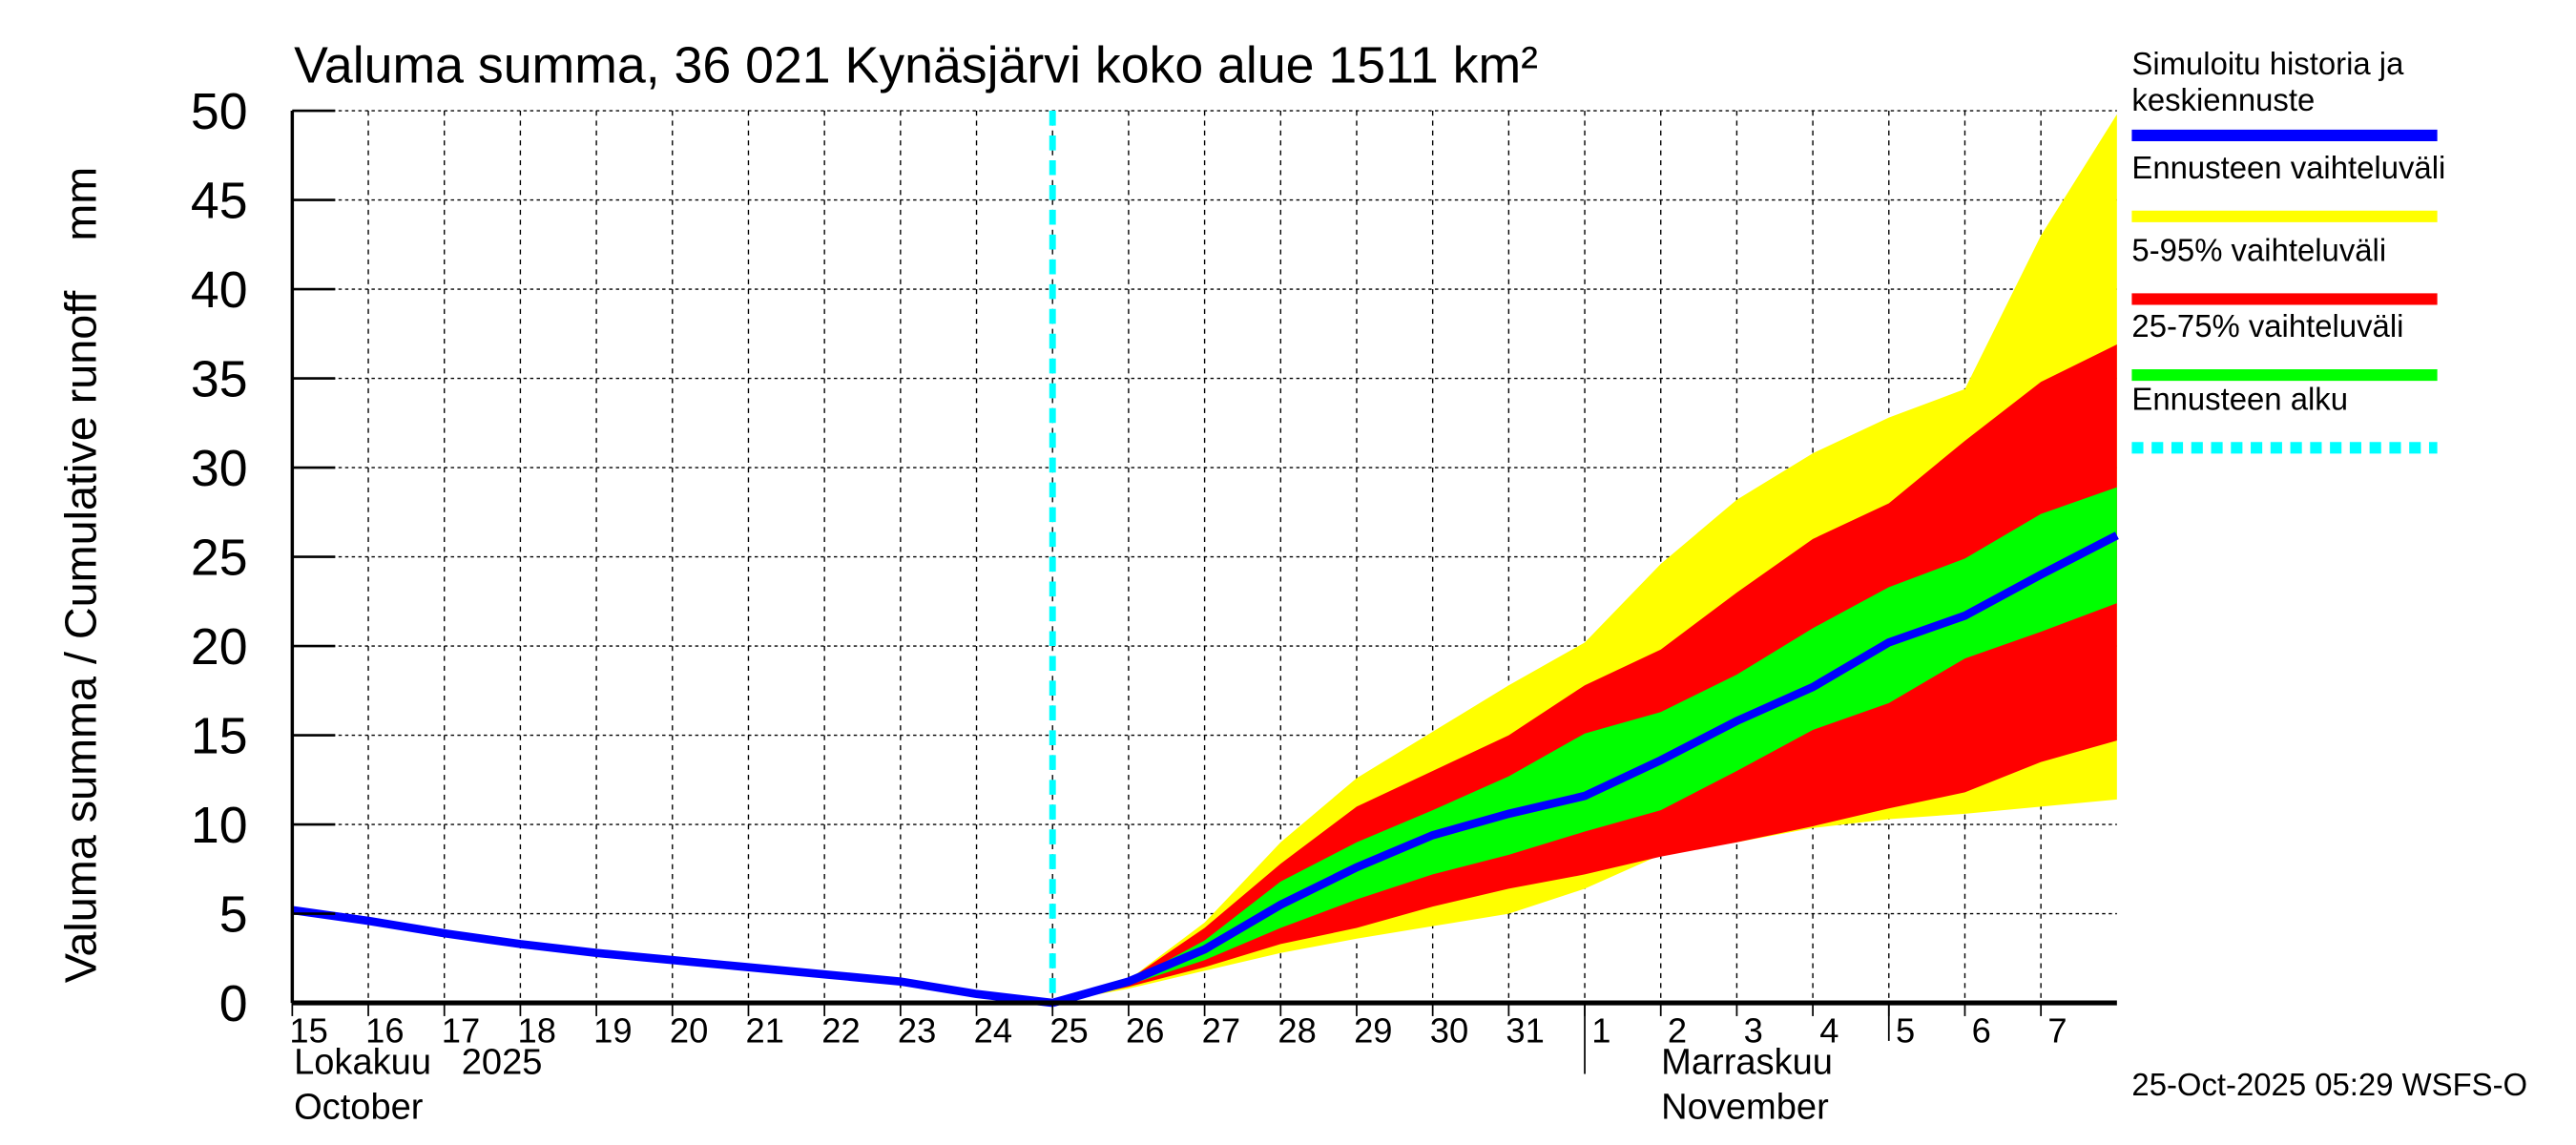 The image size is (2576, 1145). I want to click on y-tick-label: 5, so click(233, 915).